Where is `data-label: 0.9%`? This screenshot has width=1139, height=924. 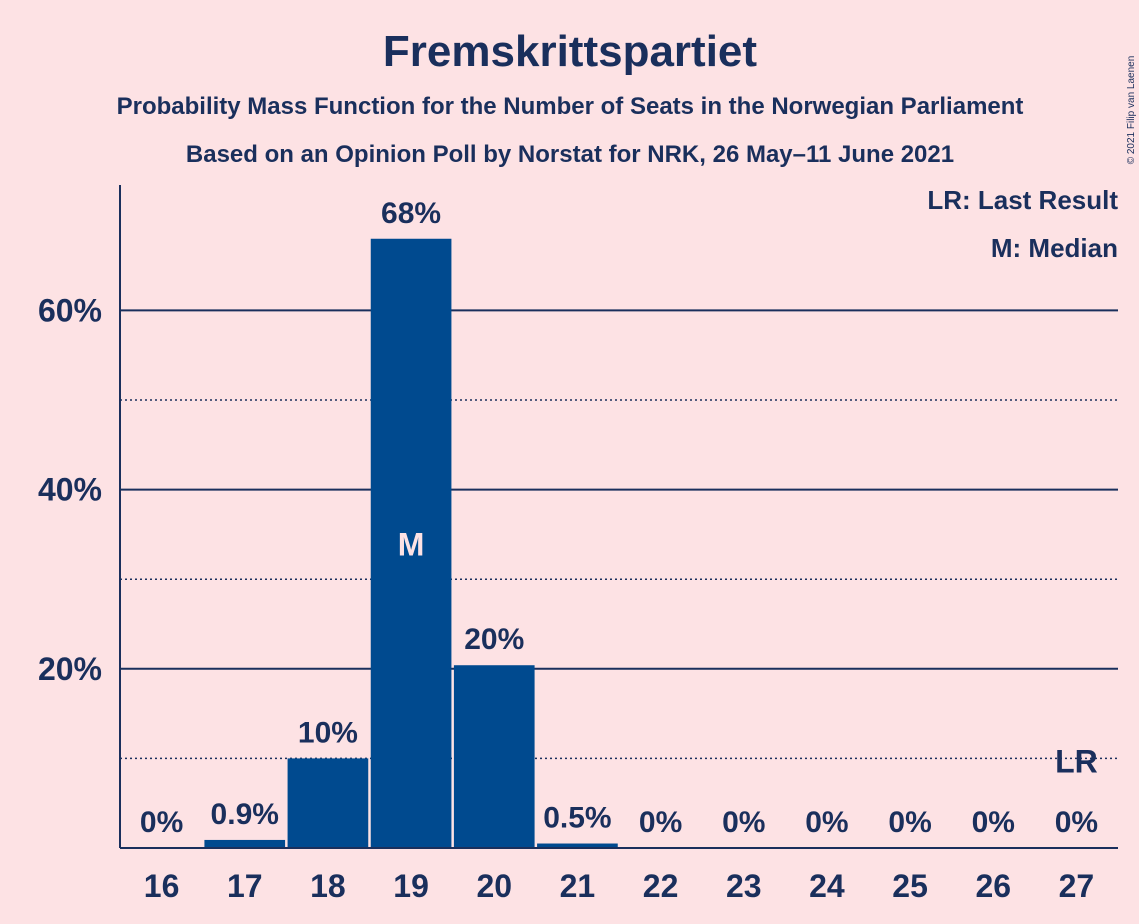 data-label: 0.9% is located at coordinates (245, 814).